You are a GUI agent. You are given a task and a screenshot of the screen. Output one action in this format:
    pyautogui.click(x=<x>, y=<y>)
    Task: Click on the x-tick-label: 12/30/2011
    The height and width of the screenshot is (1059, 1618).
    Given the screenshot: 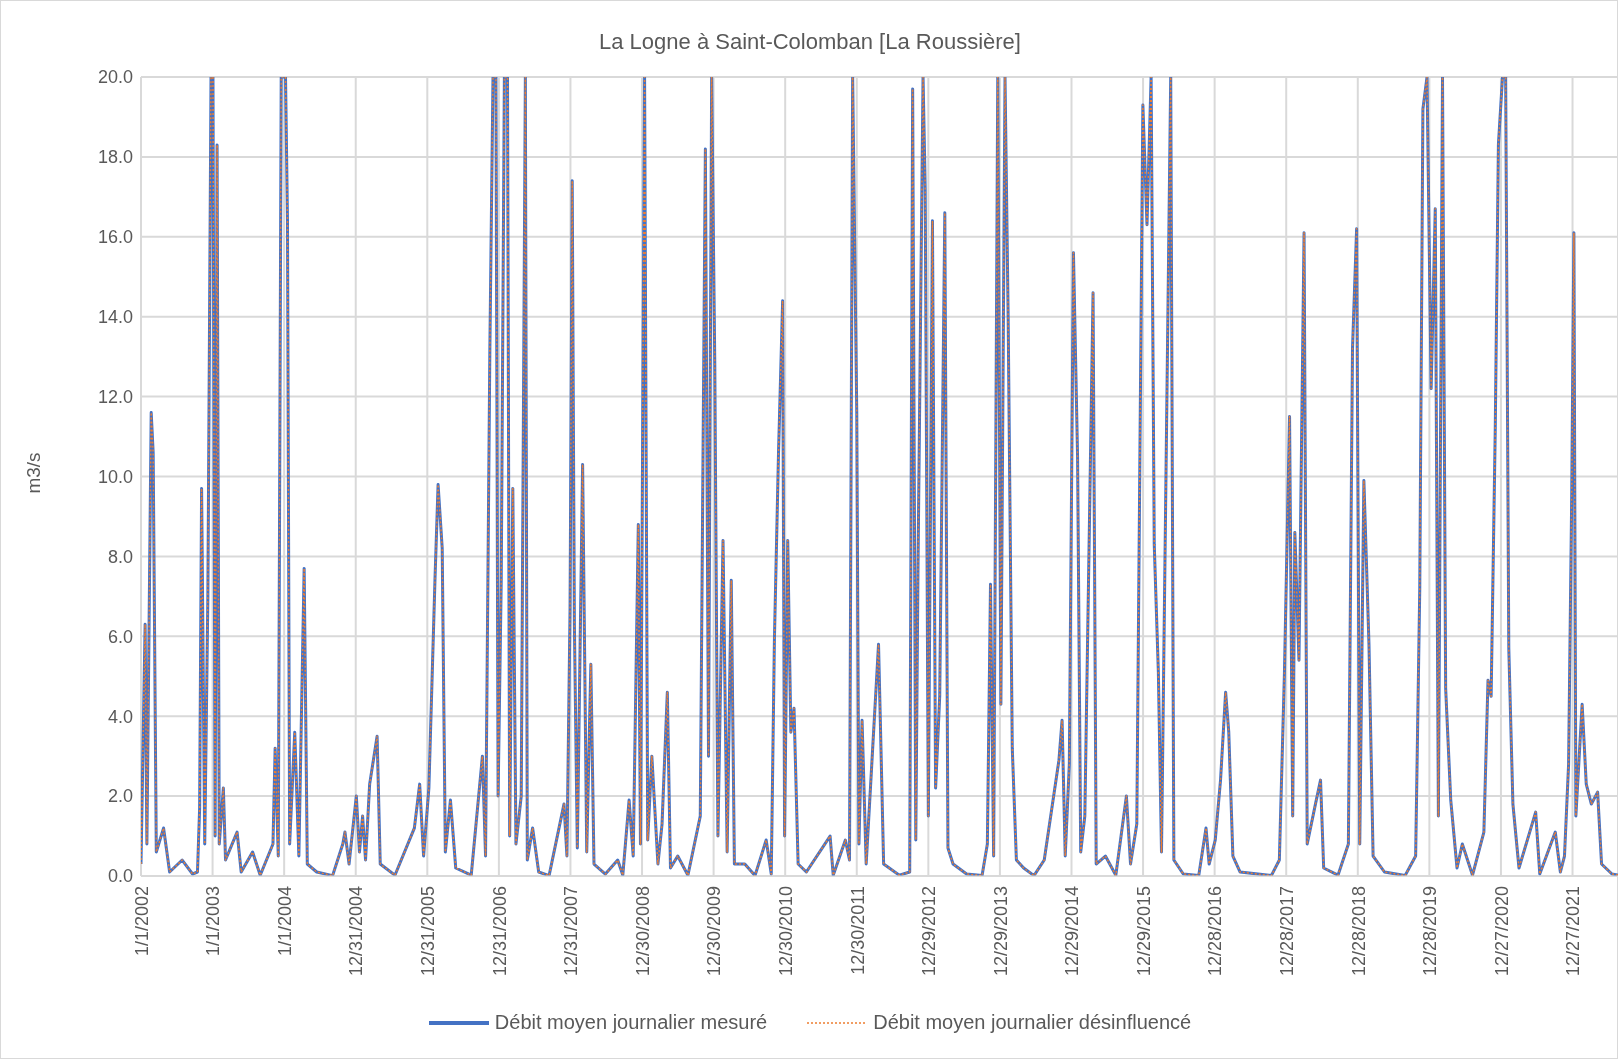 What is the action you would take?
    pyautogui.click(x=857, y=930)
    